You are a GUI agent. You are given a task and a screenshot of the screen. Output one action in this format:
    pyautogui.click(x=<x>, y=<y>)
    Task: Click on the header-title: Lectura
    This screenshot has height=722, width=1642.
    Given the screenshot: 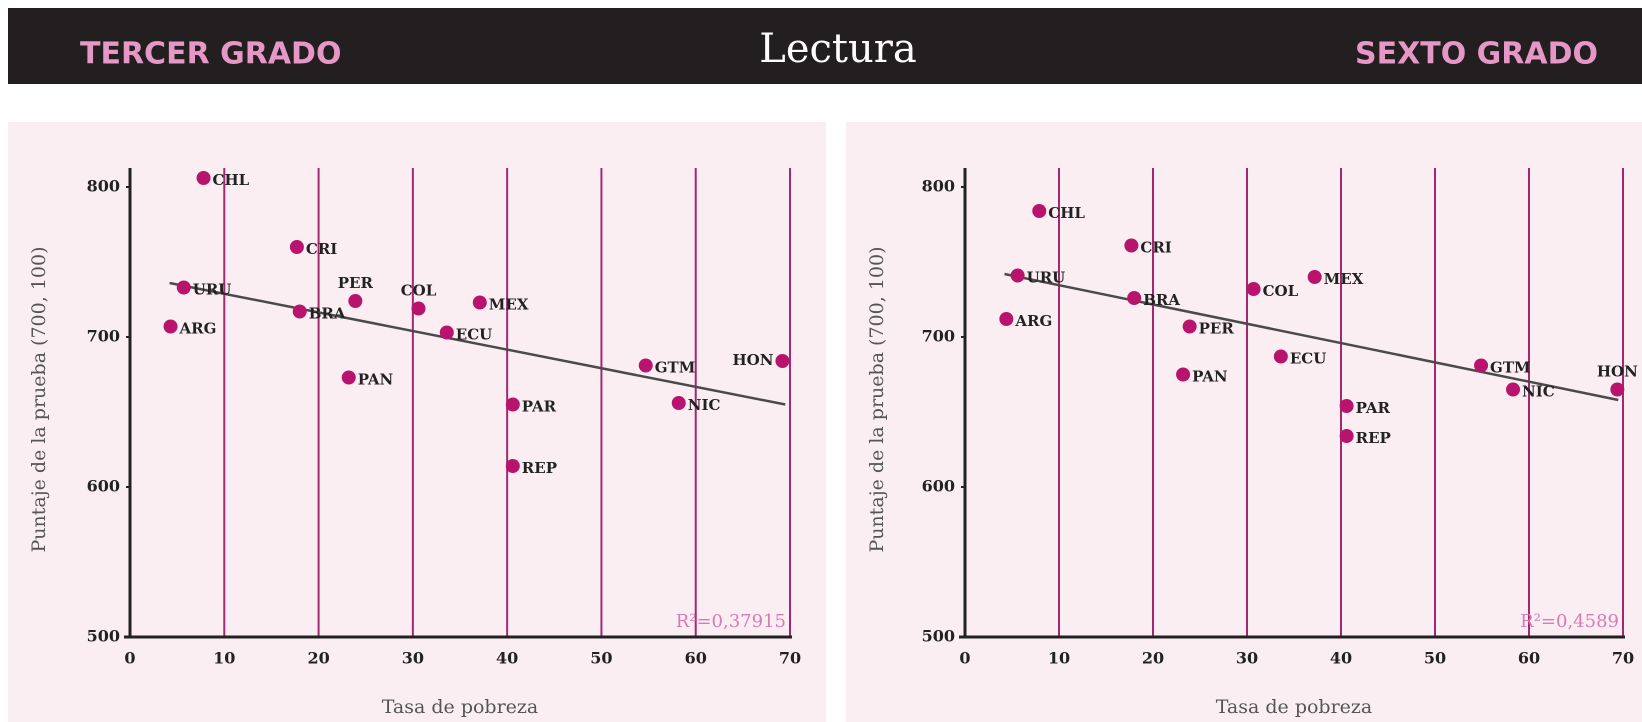 What is the action you would take?
    pyautogui.click(x=837, y=49)
    